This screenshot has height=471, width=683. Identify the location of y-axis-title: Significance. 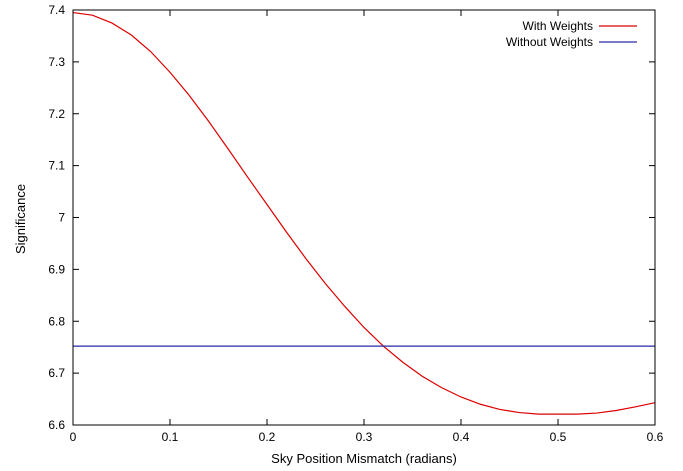
(20, 219).